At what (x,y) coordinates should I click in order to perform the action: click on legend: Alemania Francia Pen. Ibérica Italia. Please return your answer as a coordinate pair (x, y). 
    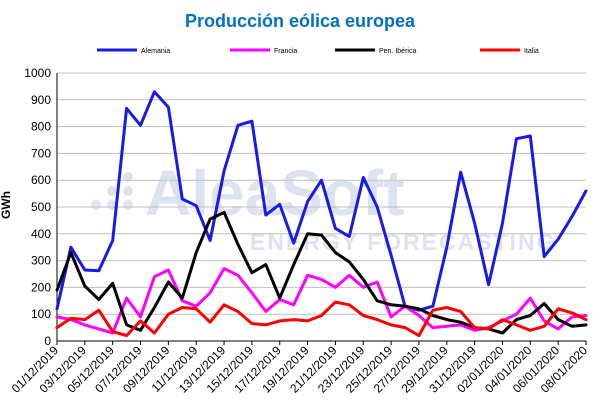
    Looking at the image, I should click on (318, 51).